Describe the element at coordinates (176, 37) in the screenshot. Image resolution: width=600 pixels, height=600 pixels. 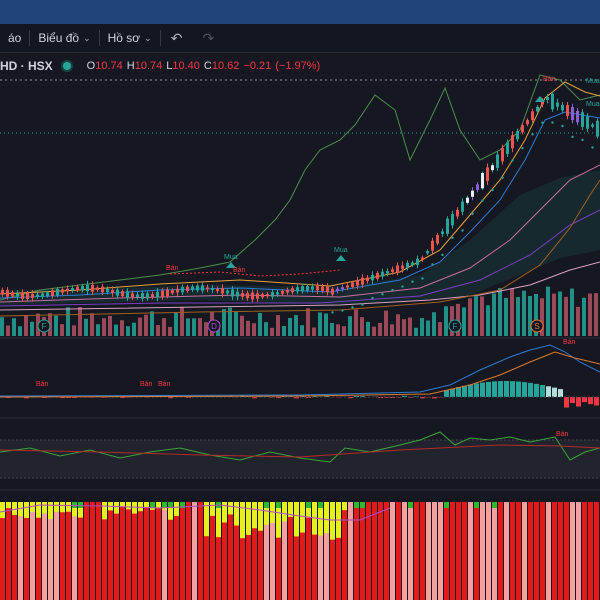
I see `undo-icon: ↶` at that location.